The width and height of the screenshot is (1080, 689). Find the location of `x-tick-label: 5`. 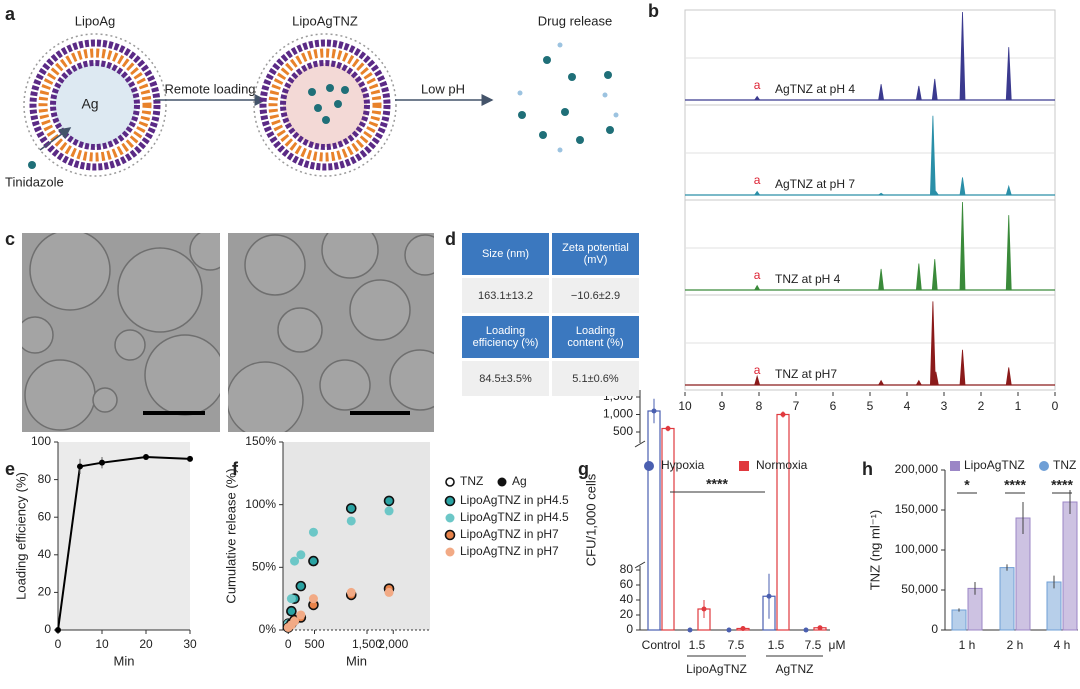

x-tick-label: 5 is located at coordinates (870, 406).